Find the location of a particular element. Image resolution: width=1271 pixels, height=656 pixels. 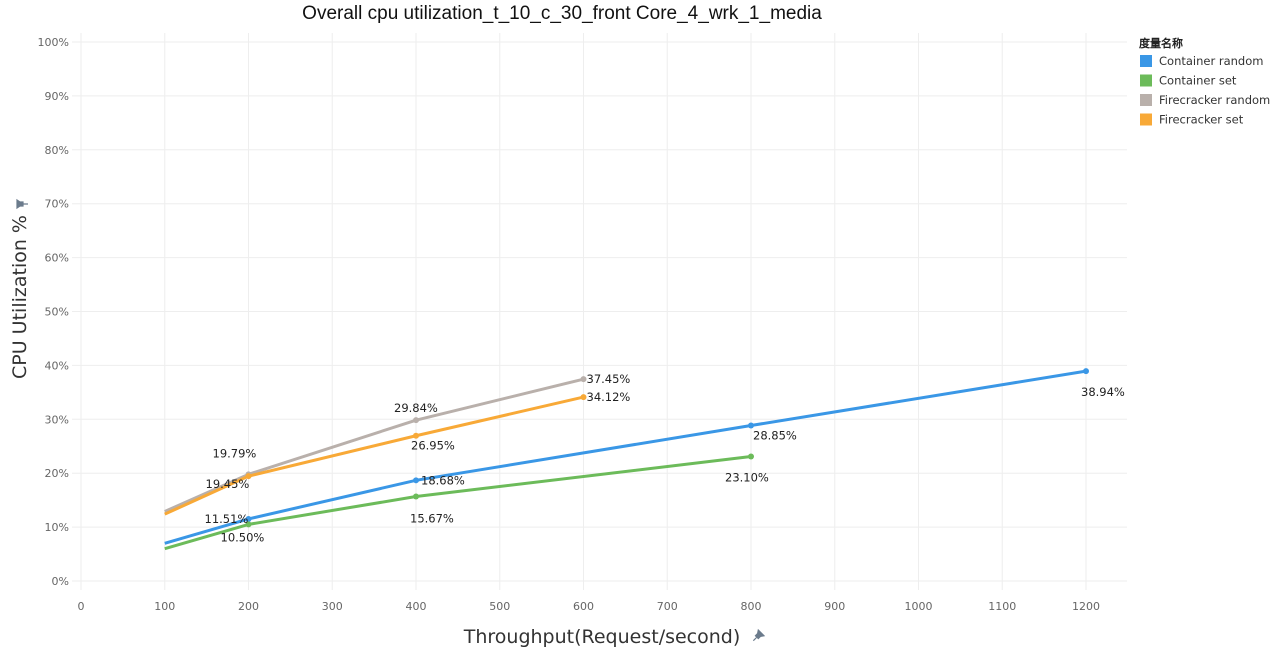

data-label: 11.51% is located at coordinates (227, 519).